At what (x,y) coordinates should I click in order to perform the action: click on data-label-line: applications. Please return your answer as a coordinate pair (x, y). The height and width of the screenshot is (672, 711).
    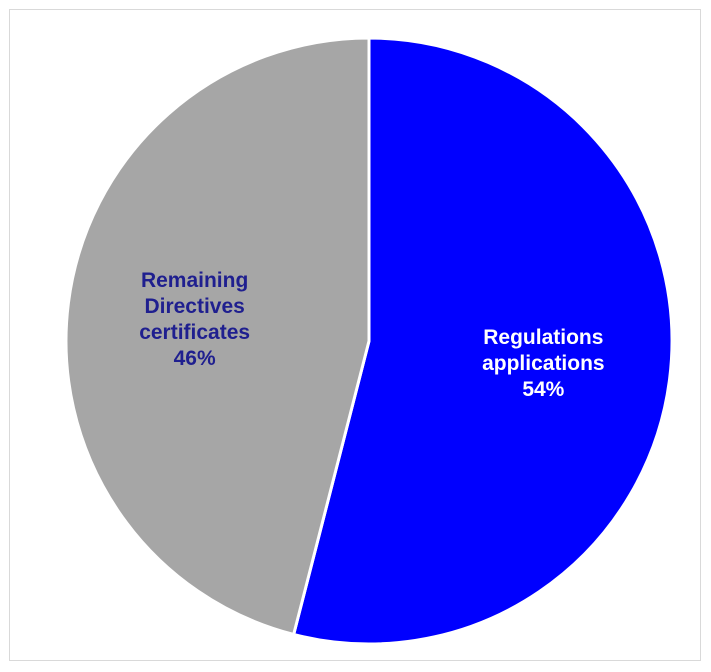
    Looking at the image, I should click on (543, 363).